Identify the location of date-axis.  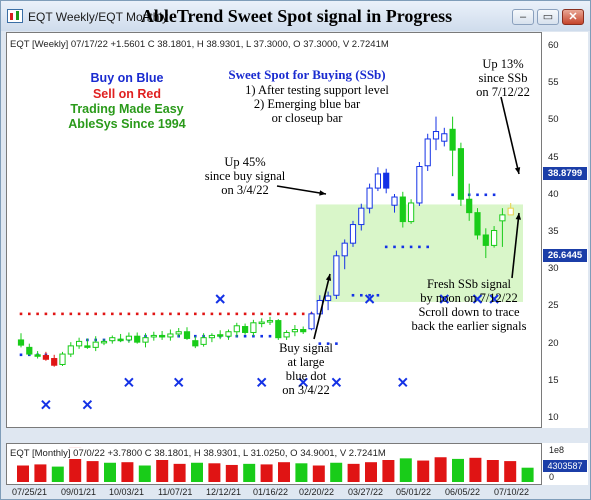
(297, 492).